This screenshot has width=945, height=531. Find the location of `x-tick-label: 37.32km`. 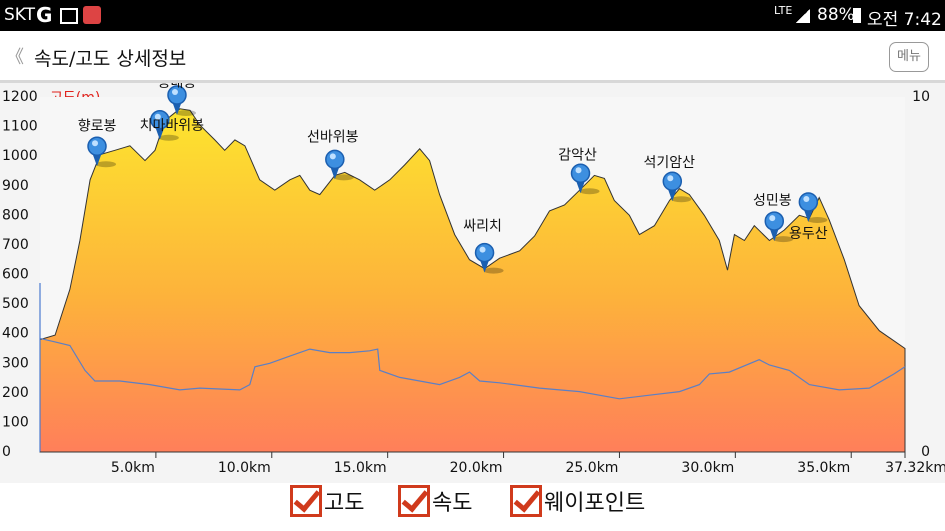

x-tick-label: 37.32km is located at coordinates (915, 468).